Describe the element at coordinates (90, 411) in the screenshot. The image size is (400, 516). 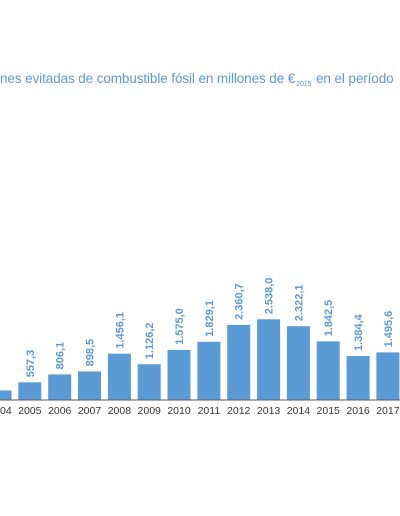
I see `x-tick-label-2007: 2007` at that location.